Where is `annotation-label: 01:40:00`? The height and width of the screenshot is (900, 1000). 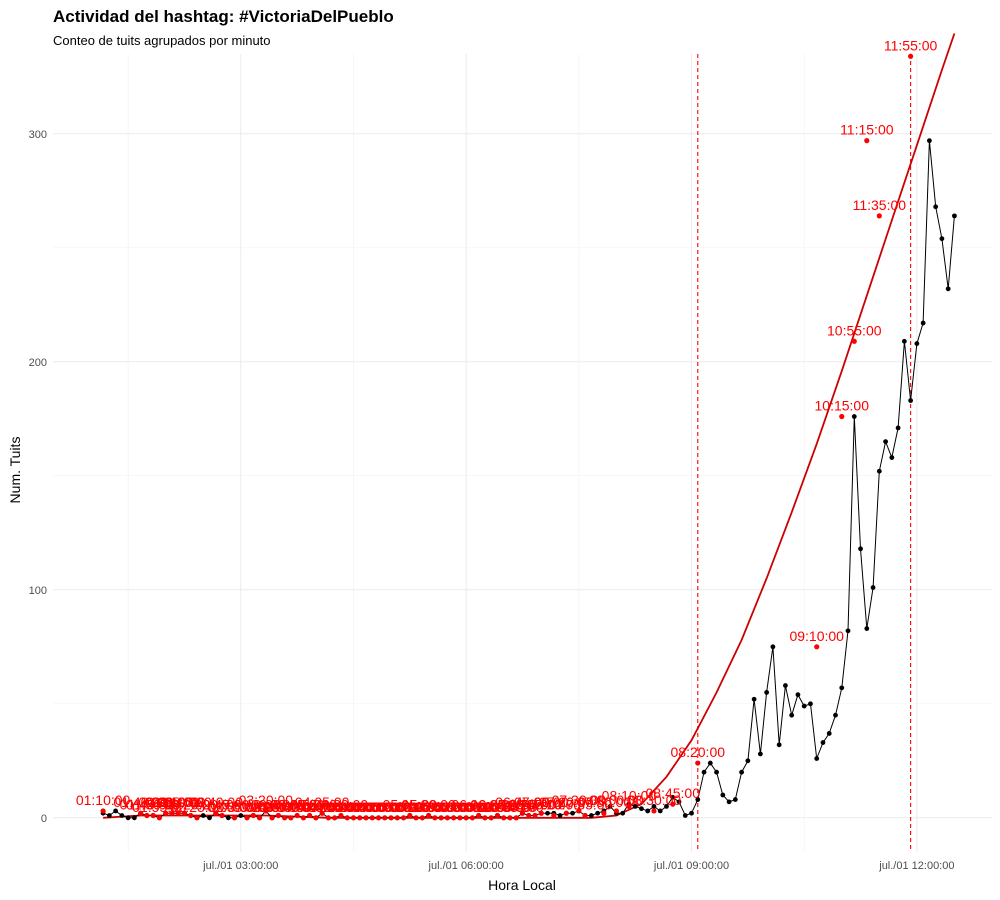 annotation-label: 01:40:00 is located at coordinates (140, 802).